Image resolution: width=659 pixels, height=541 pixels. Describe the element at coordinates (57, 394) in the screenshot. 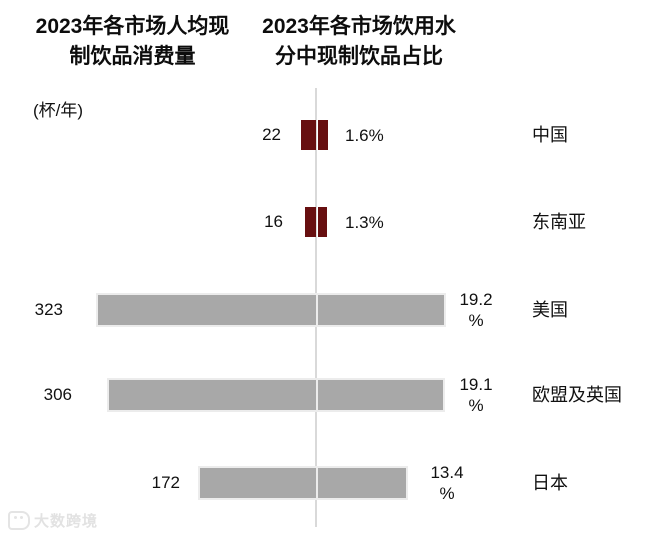

I see `left-value-label: 306` at that location.